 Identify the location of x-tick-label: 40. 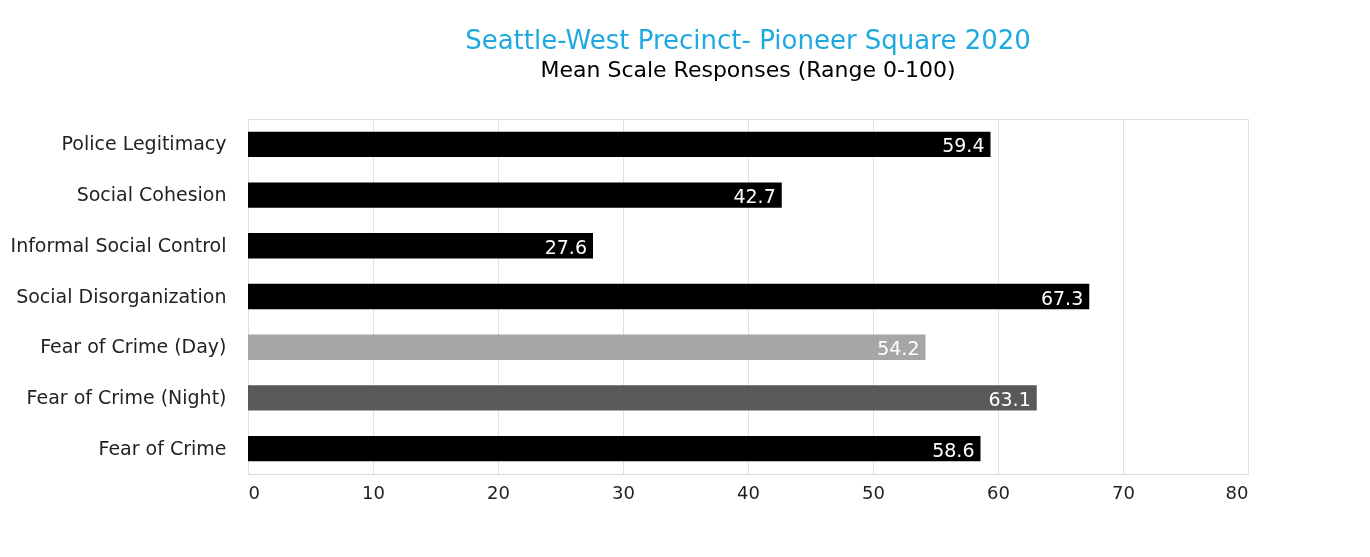
(748, 492).